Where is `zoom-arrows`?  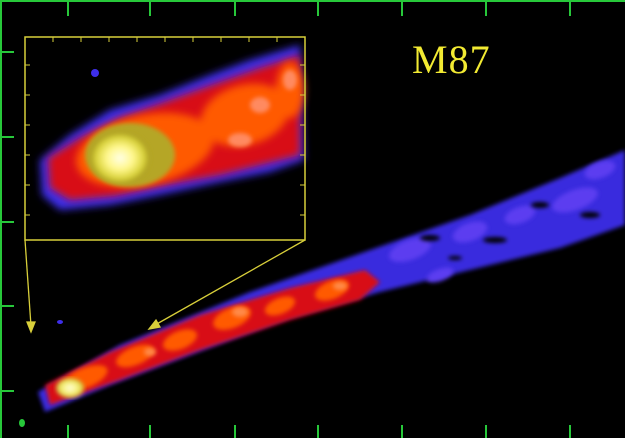
zoom-arrows is located at coordinates (165, 286).